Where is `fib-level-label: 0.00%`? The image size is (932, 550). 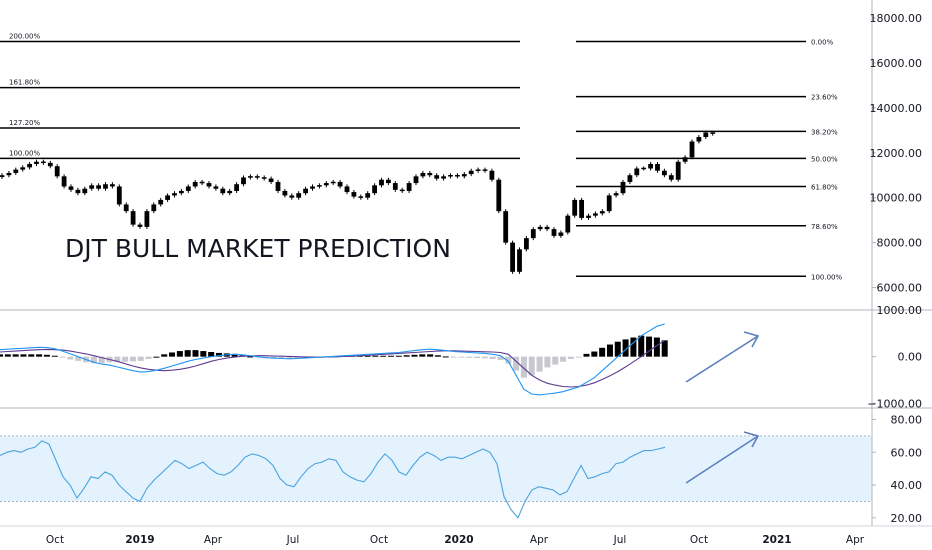
fib-level-label: 0.00% is located at coordinates (822, 43).